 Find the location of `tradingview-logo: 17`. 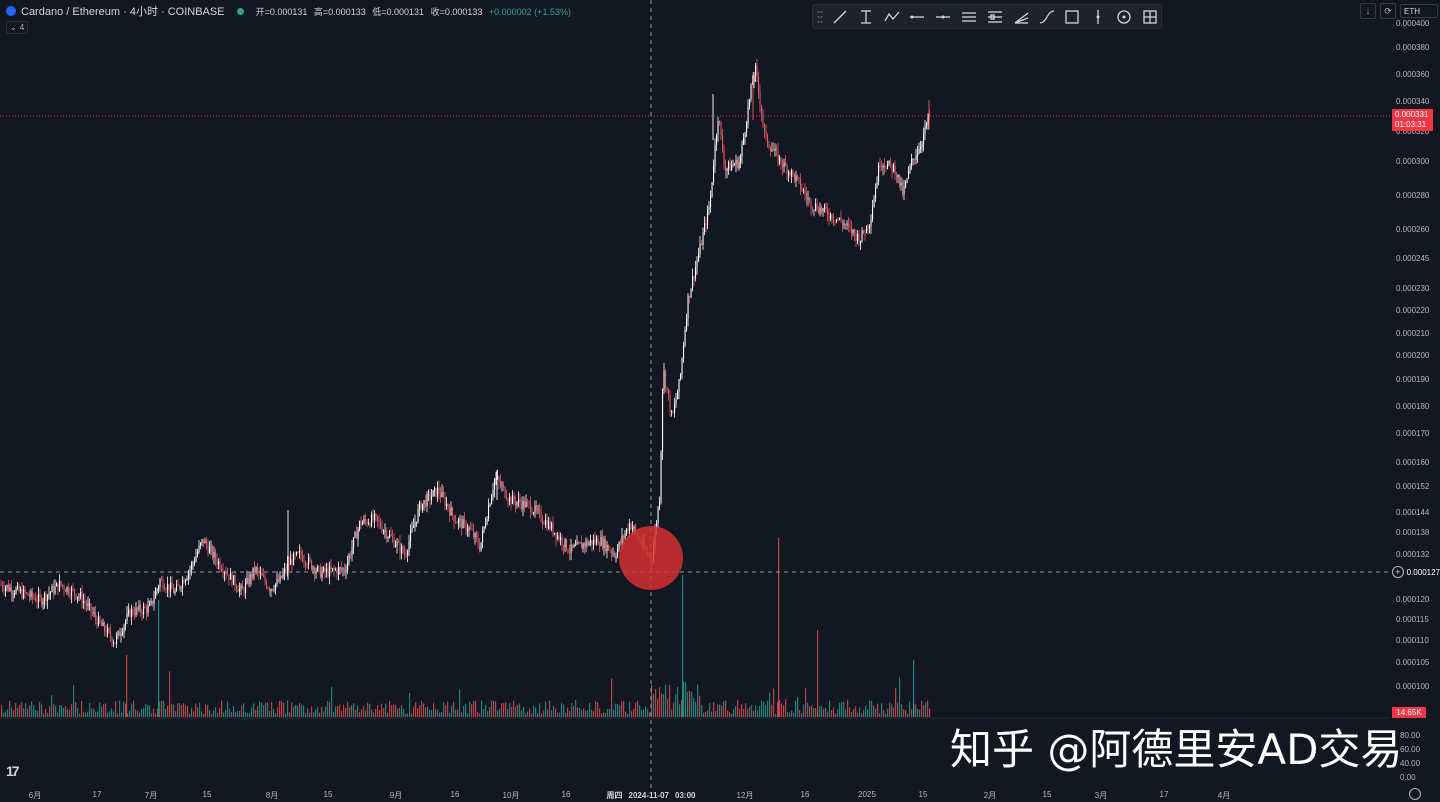

tradingview-logo: 17 is located at coordinates (13, 771).